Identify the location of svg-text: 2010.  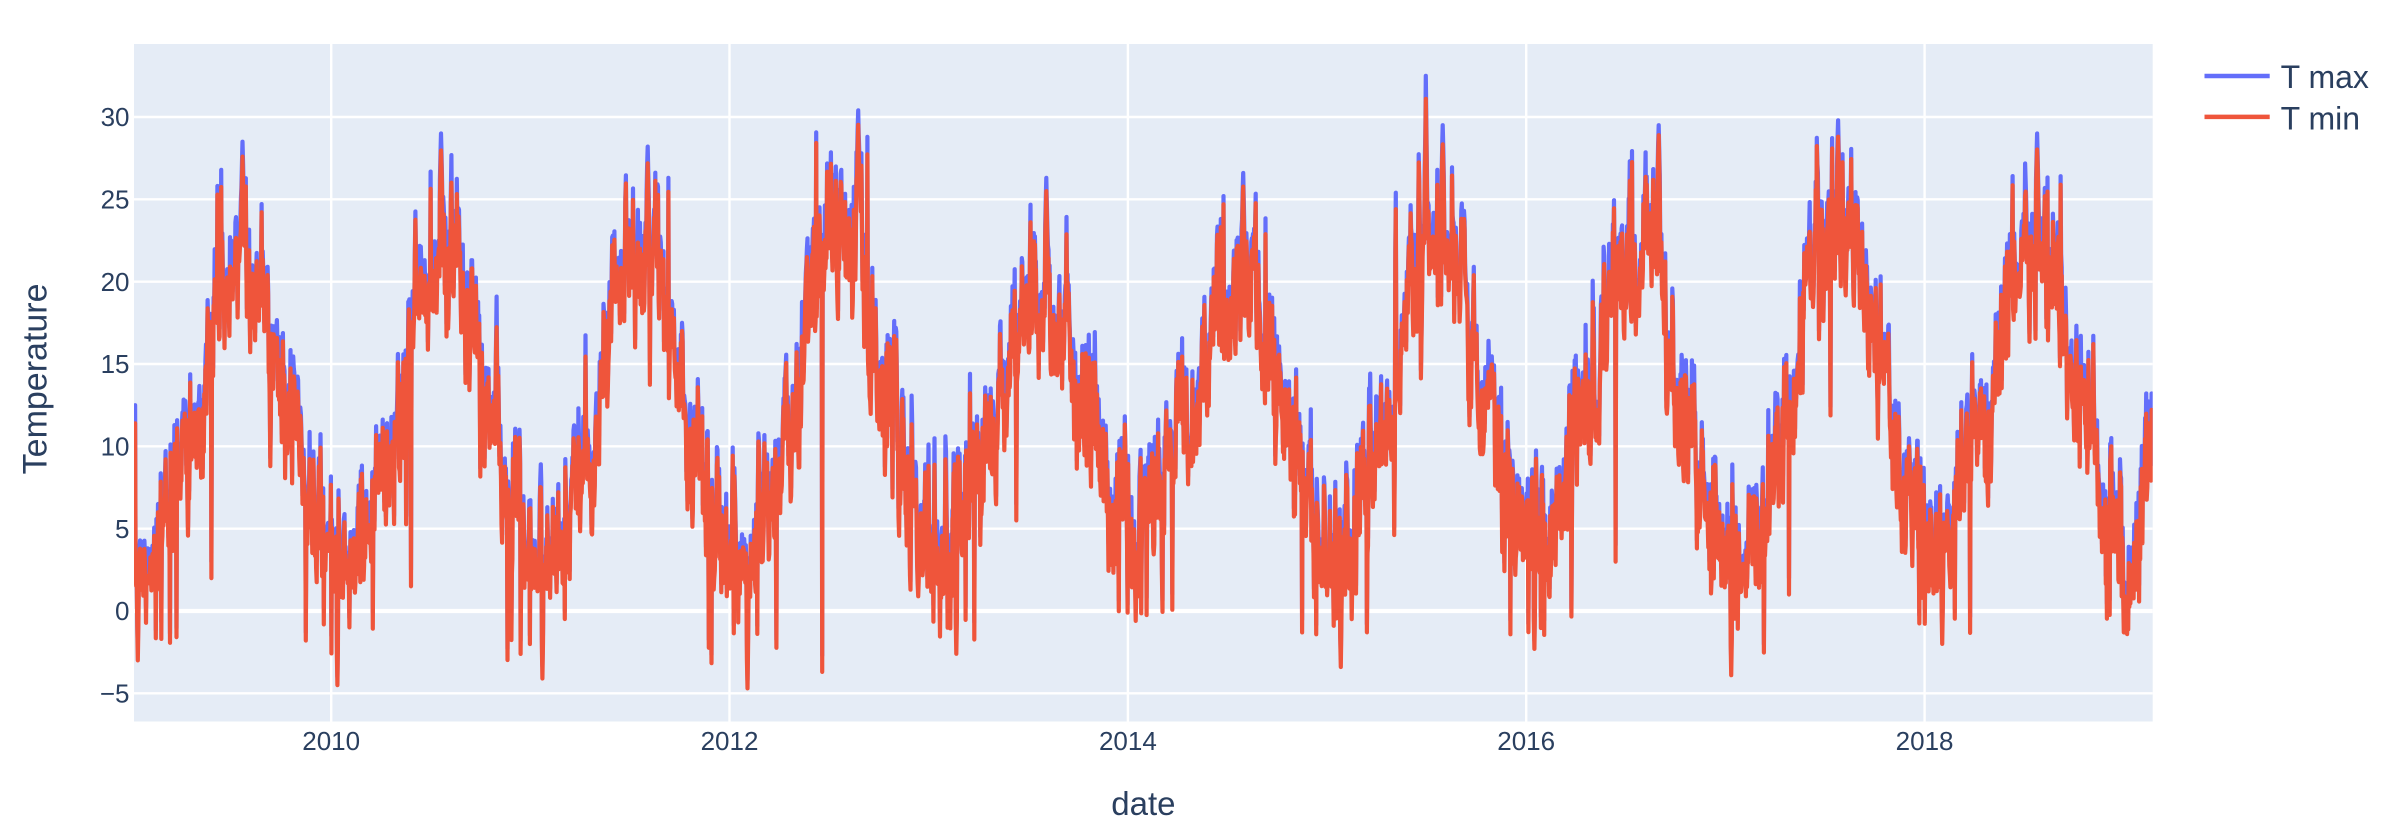
(331, 741).